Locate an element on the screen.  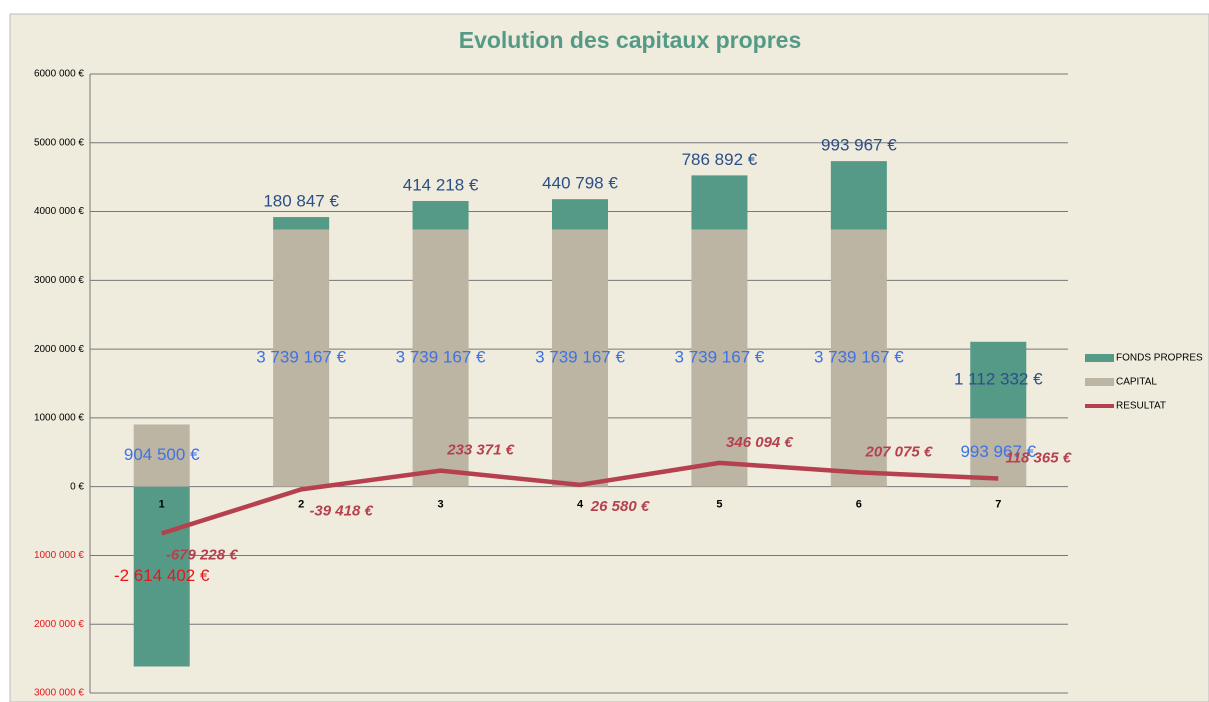
x-tick-label: 5 is located at coordinates (719, 505).